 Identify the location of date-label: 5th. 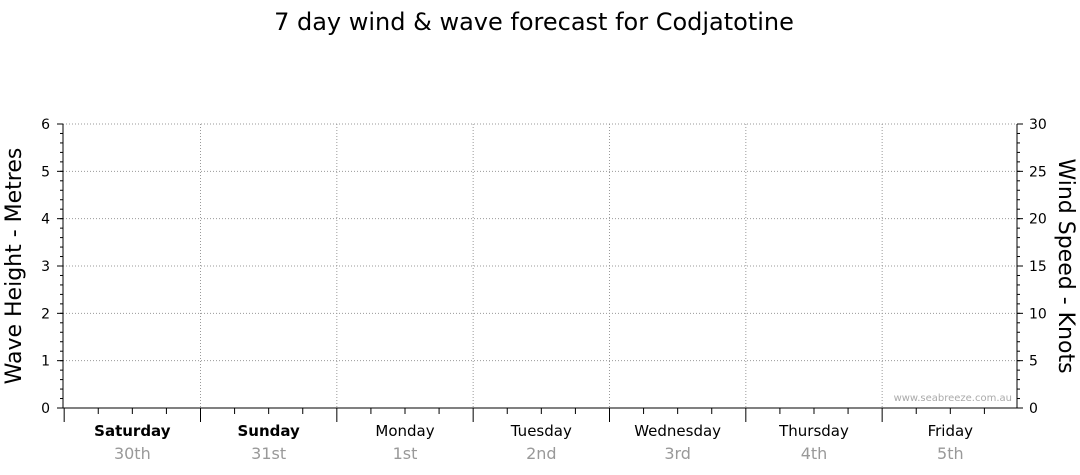
(950, 453).